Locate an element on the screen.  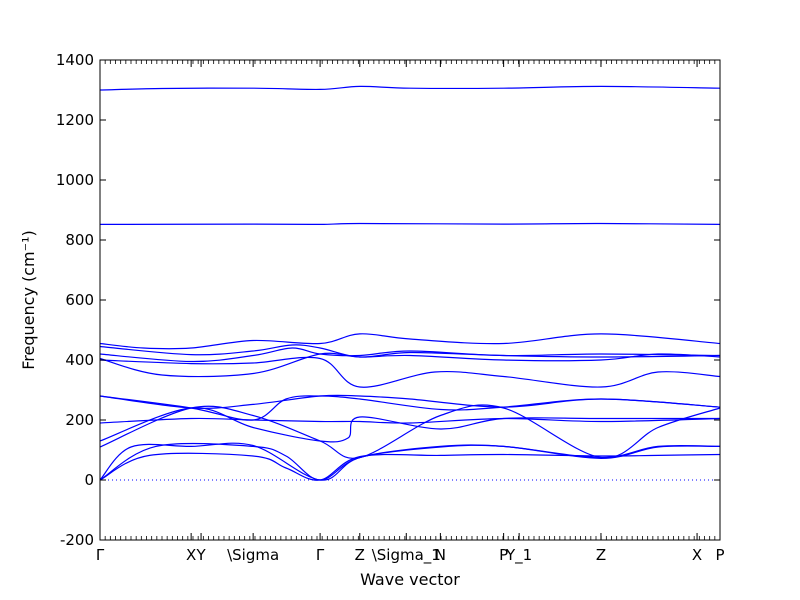
x-tick-label: N is located at coordinates (440, 555).